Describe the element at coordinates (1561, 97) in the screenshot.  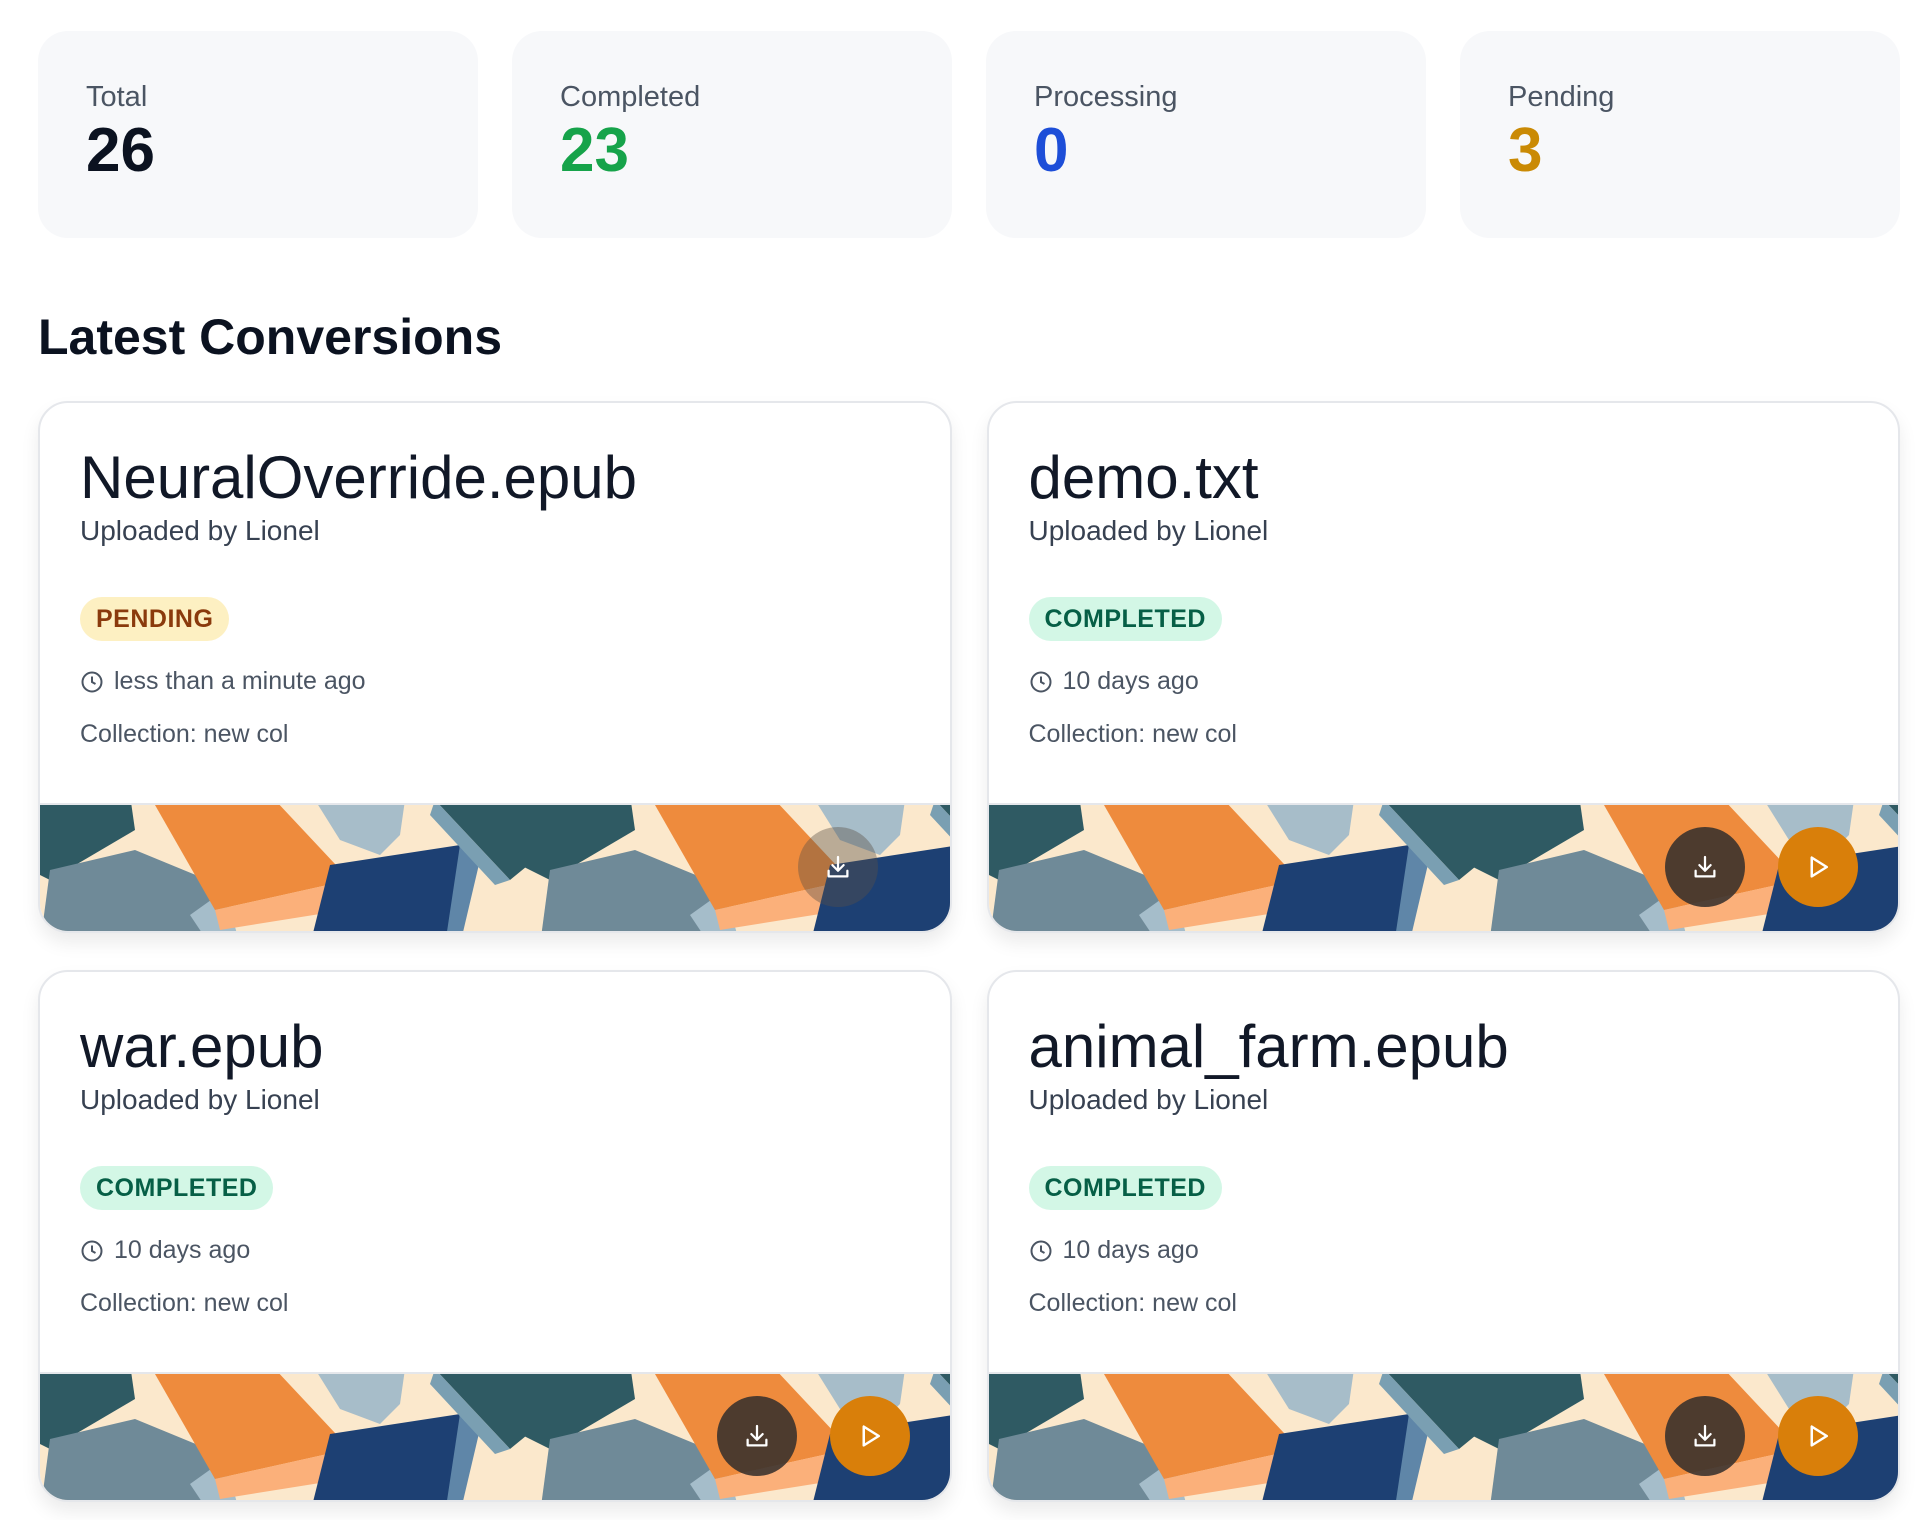
I see `stat-label: Pending` at that location.